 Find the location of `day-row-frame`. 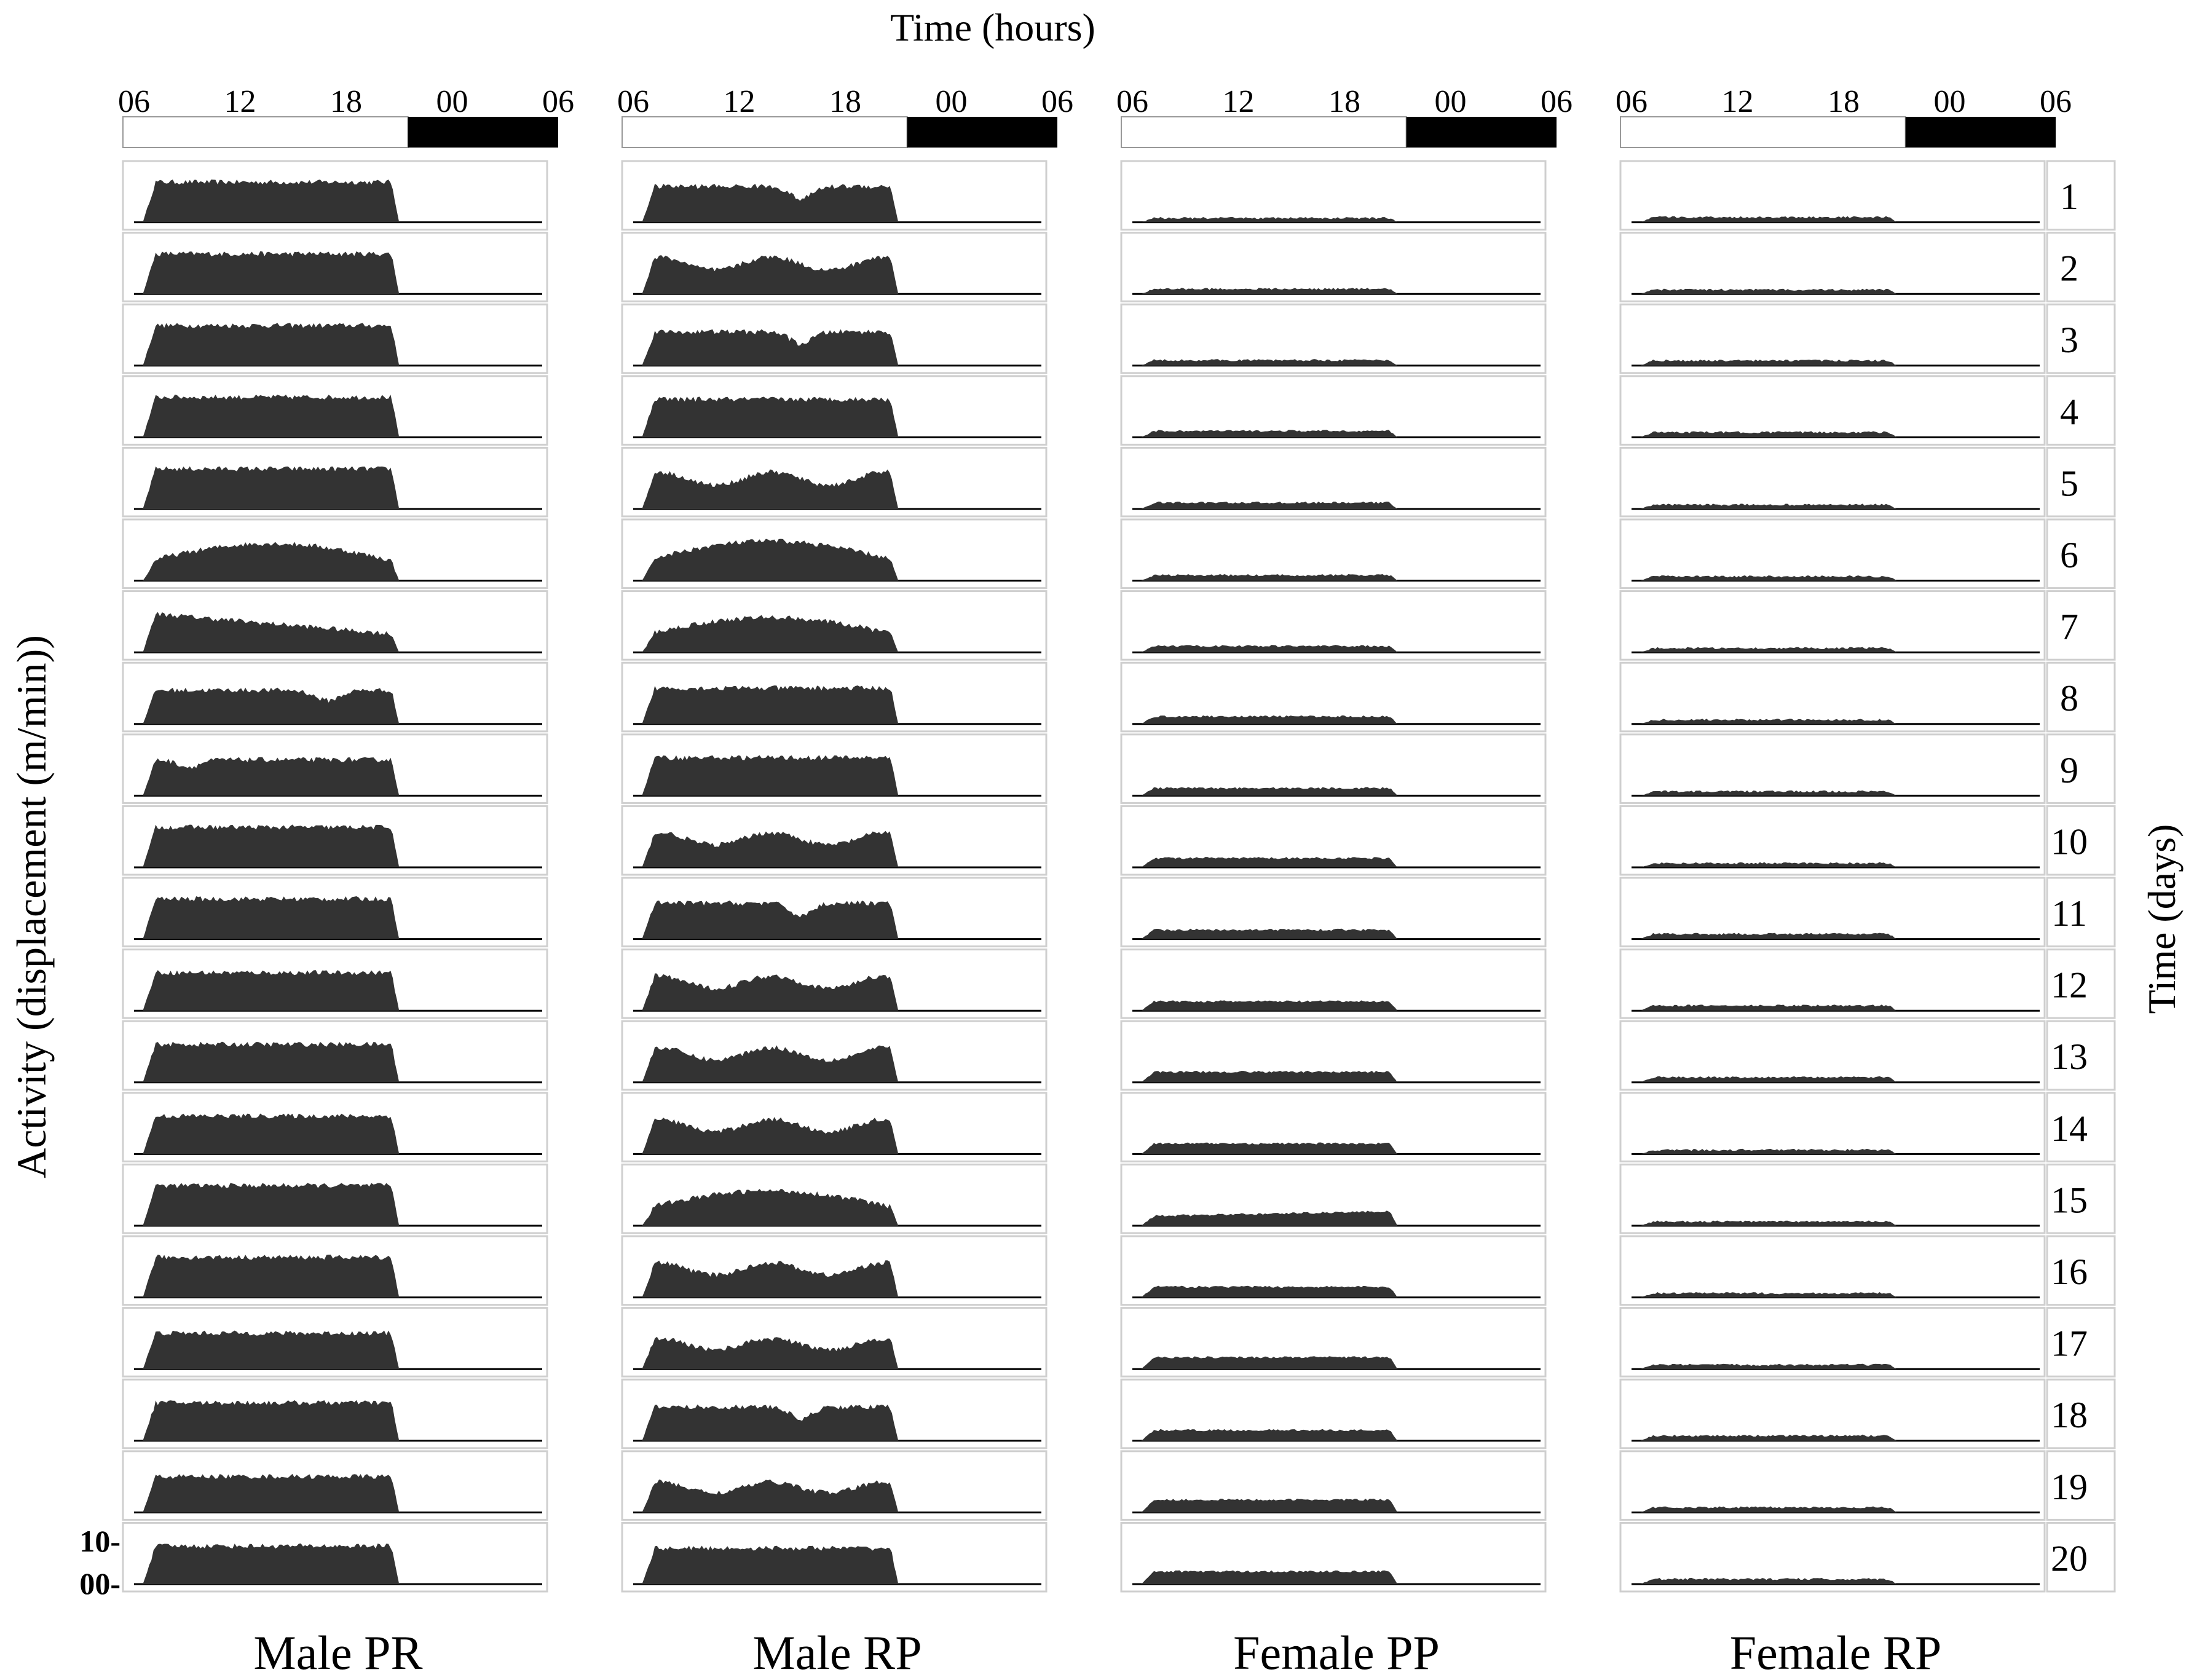

day-row-frame is located at coordinates (1832, 840).